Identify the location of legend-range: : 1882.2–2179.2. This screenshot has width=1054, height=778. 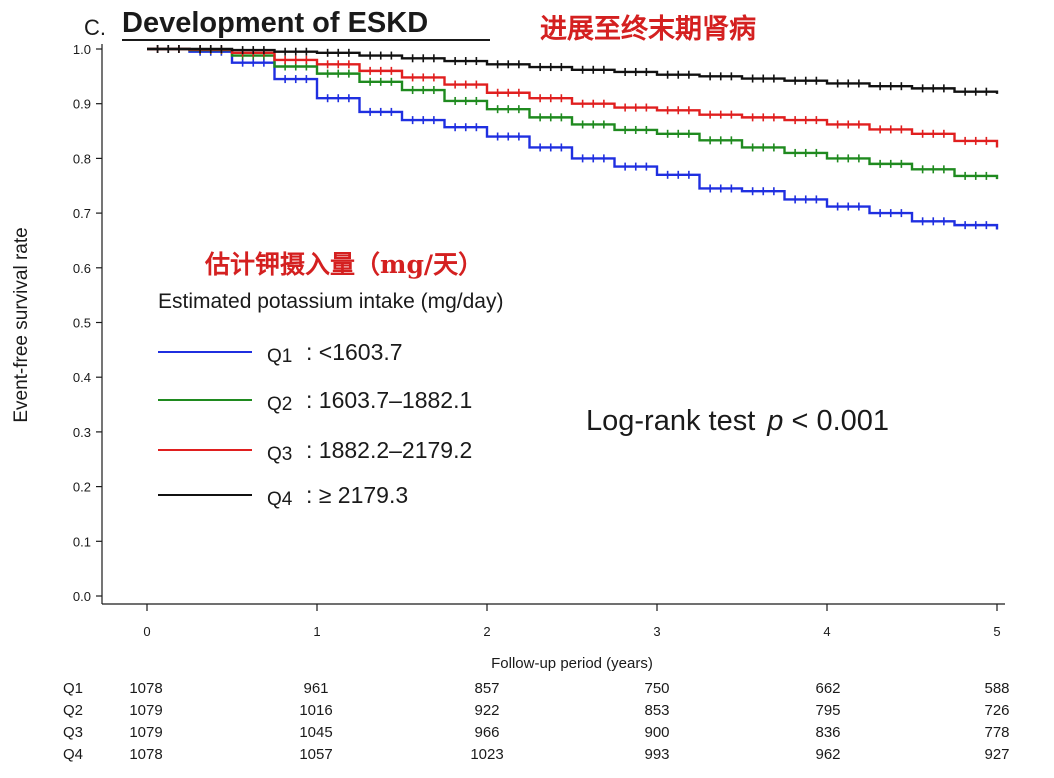
(389, 450).